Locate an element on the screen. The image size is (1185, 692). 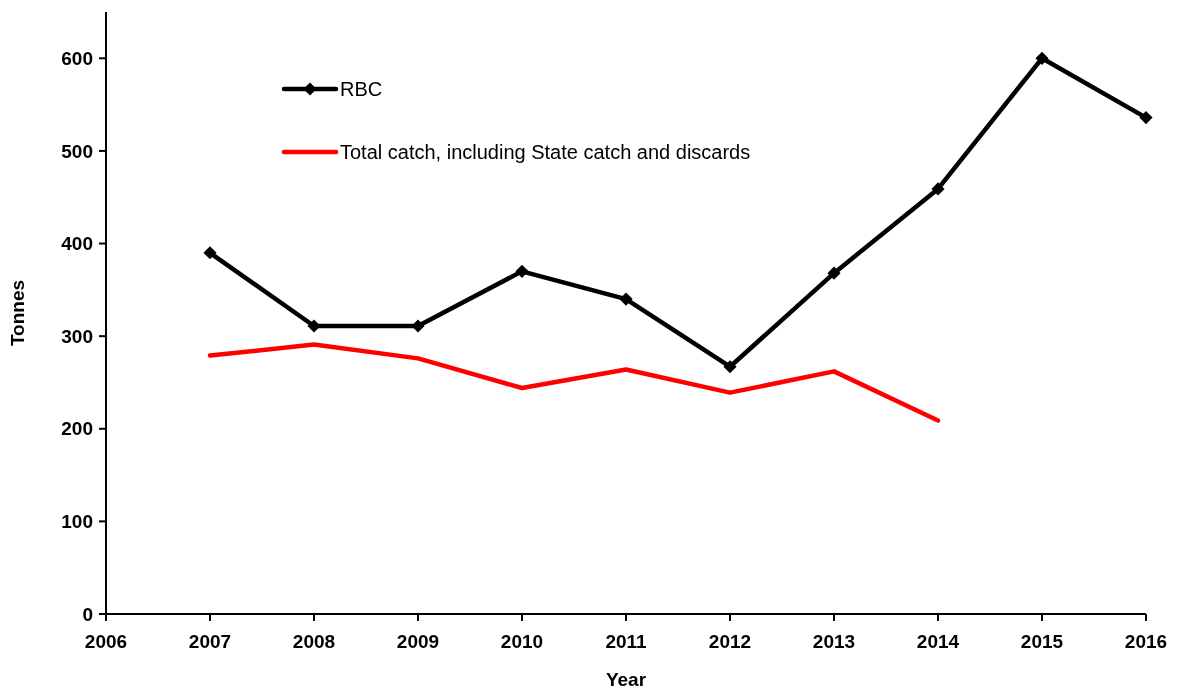
y-tick-label: 100 is located at coordinates (77, 522).